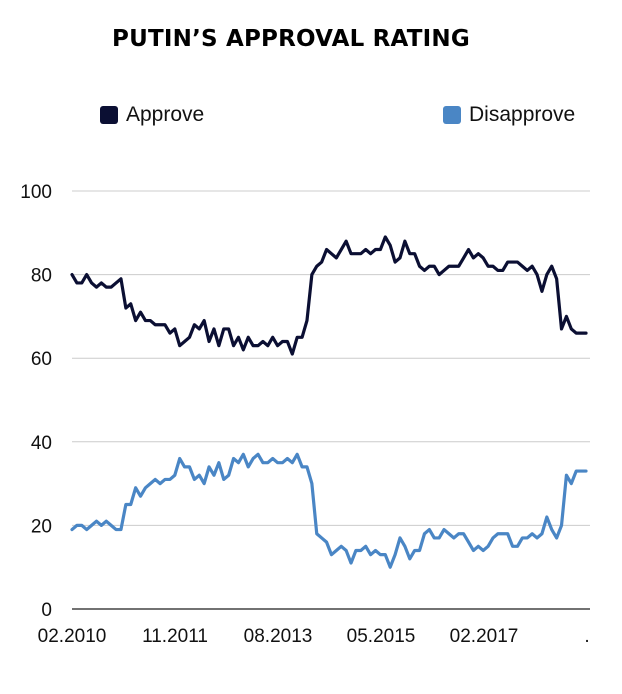  Describe the element at coordinates (165, 114) in the screenshot. I see `legend-label-approve: Approve` at that location.